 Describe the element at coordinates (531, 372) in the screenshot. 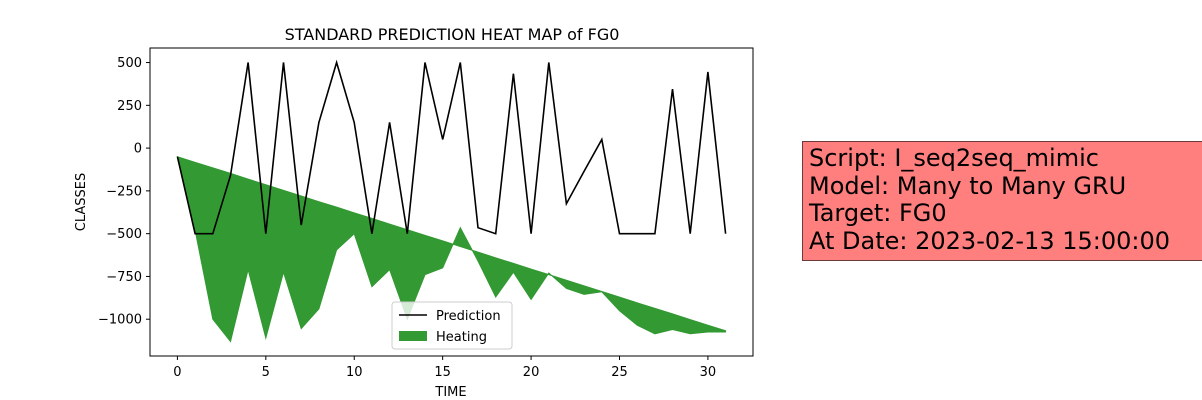

I see `x-tick-label: 20` at that location.